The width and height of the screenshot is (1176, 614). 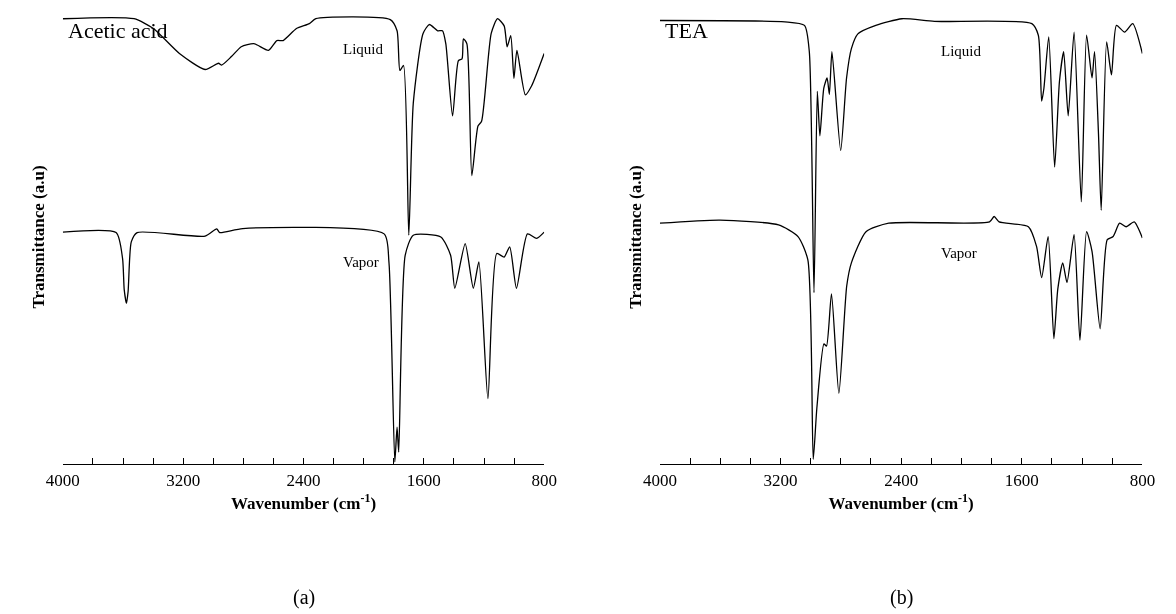 What do you see at coordinates (304, 597) in the screenshot?
I see `text: (a)` at bounding box center [304, 597].